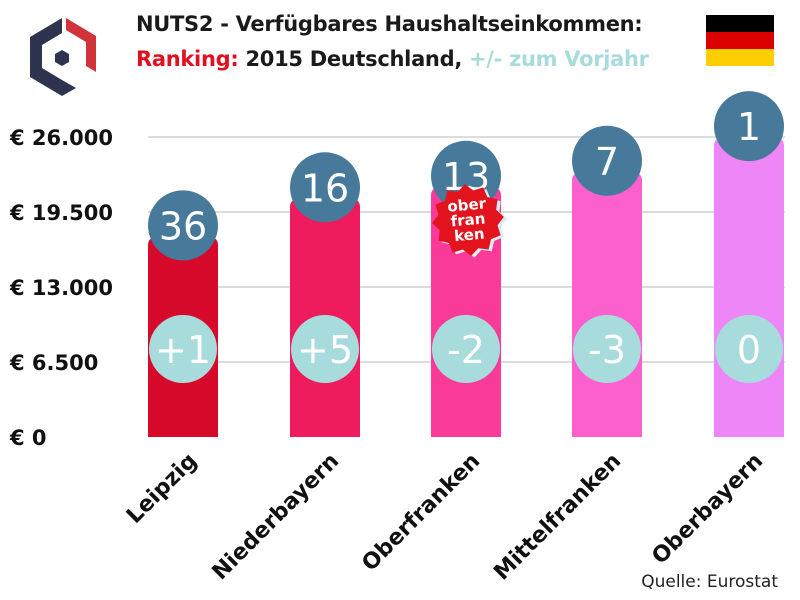  What do you see at coordinates (709, 582) in the screenshot?
I see `source-note: Quelle: Eurostat` at bounding box center [709, 582].